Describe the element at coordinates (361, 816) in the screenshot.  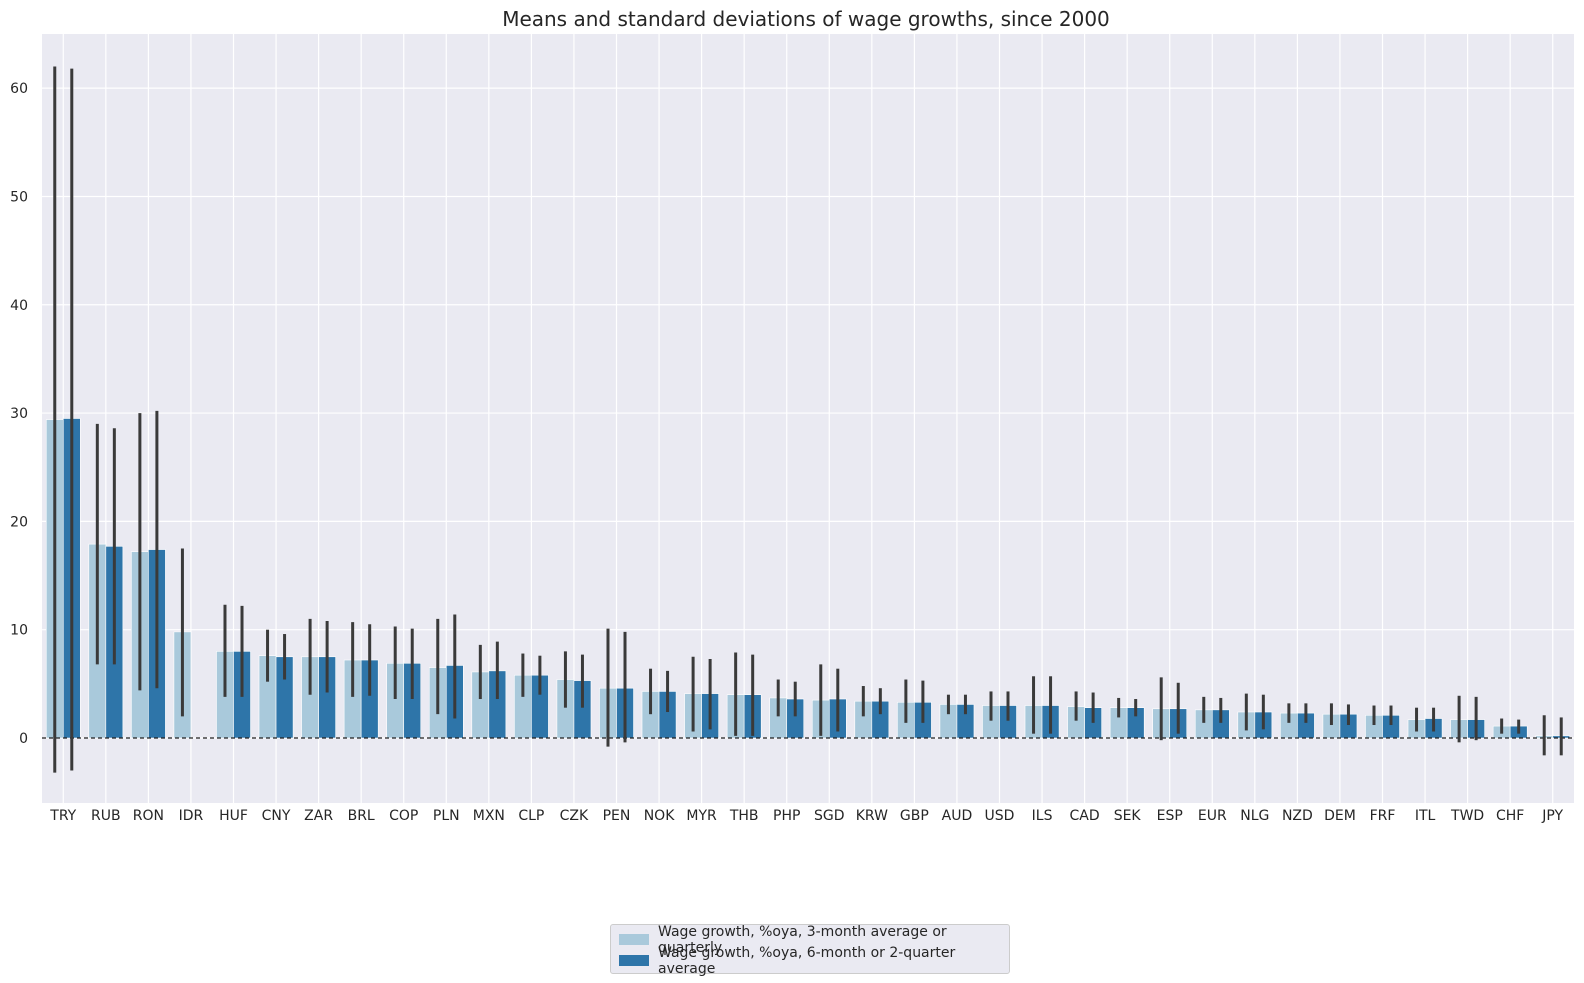
I see `x-tick-label: BRL` at that location.